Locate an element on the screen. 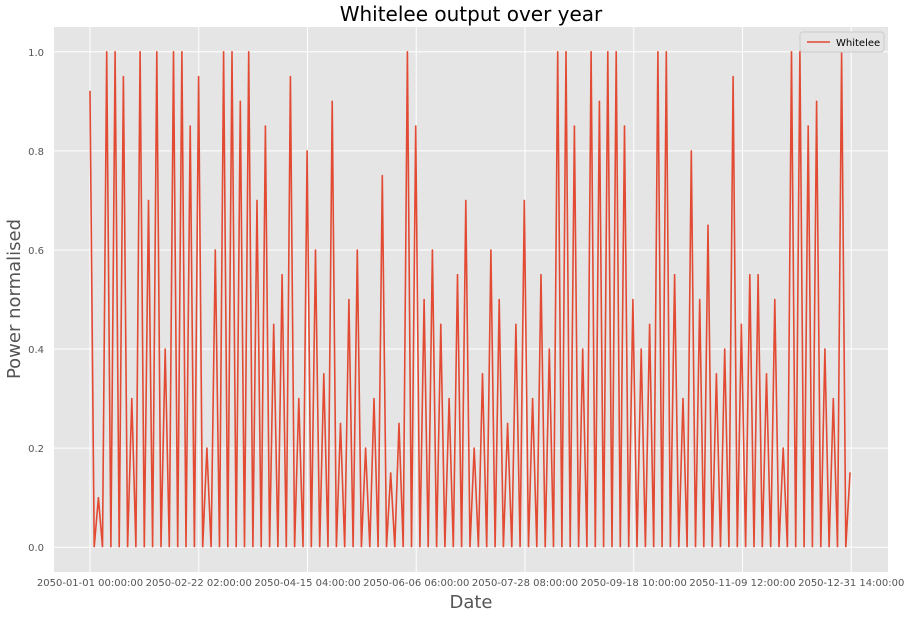 This screenshot has height=618, width=910. x-tick-label: 2050-12-31 14:00:00 is located at coordinates (851, 583).